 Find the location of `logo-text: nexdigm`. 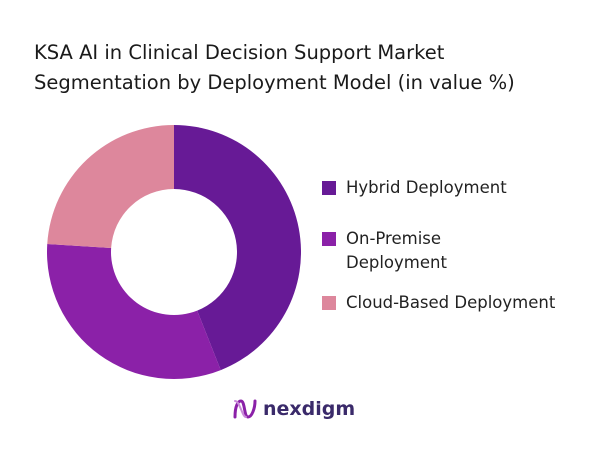

logo-text: nexdigm is located at coordinates (309, 409).